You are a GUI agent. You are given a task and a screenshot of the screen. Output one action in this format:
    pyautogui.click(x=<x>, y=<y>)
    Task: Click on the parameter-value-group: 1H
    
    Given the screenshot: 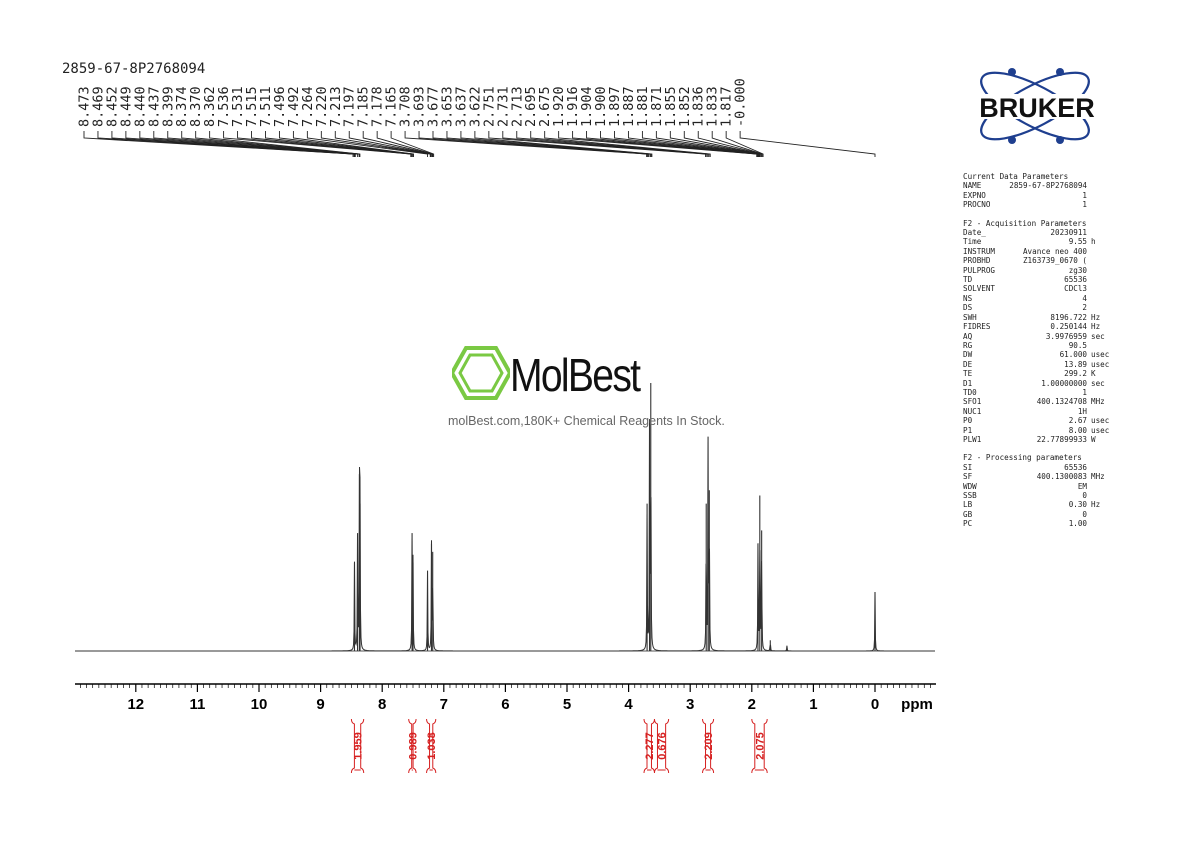 What is the action you would take?
    pyautogui.click(x=1099, y=411)
    